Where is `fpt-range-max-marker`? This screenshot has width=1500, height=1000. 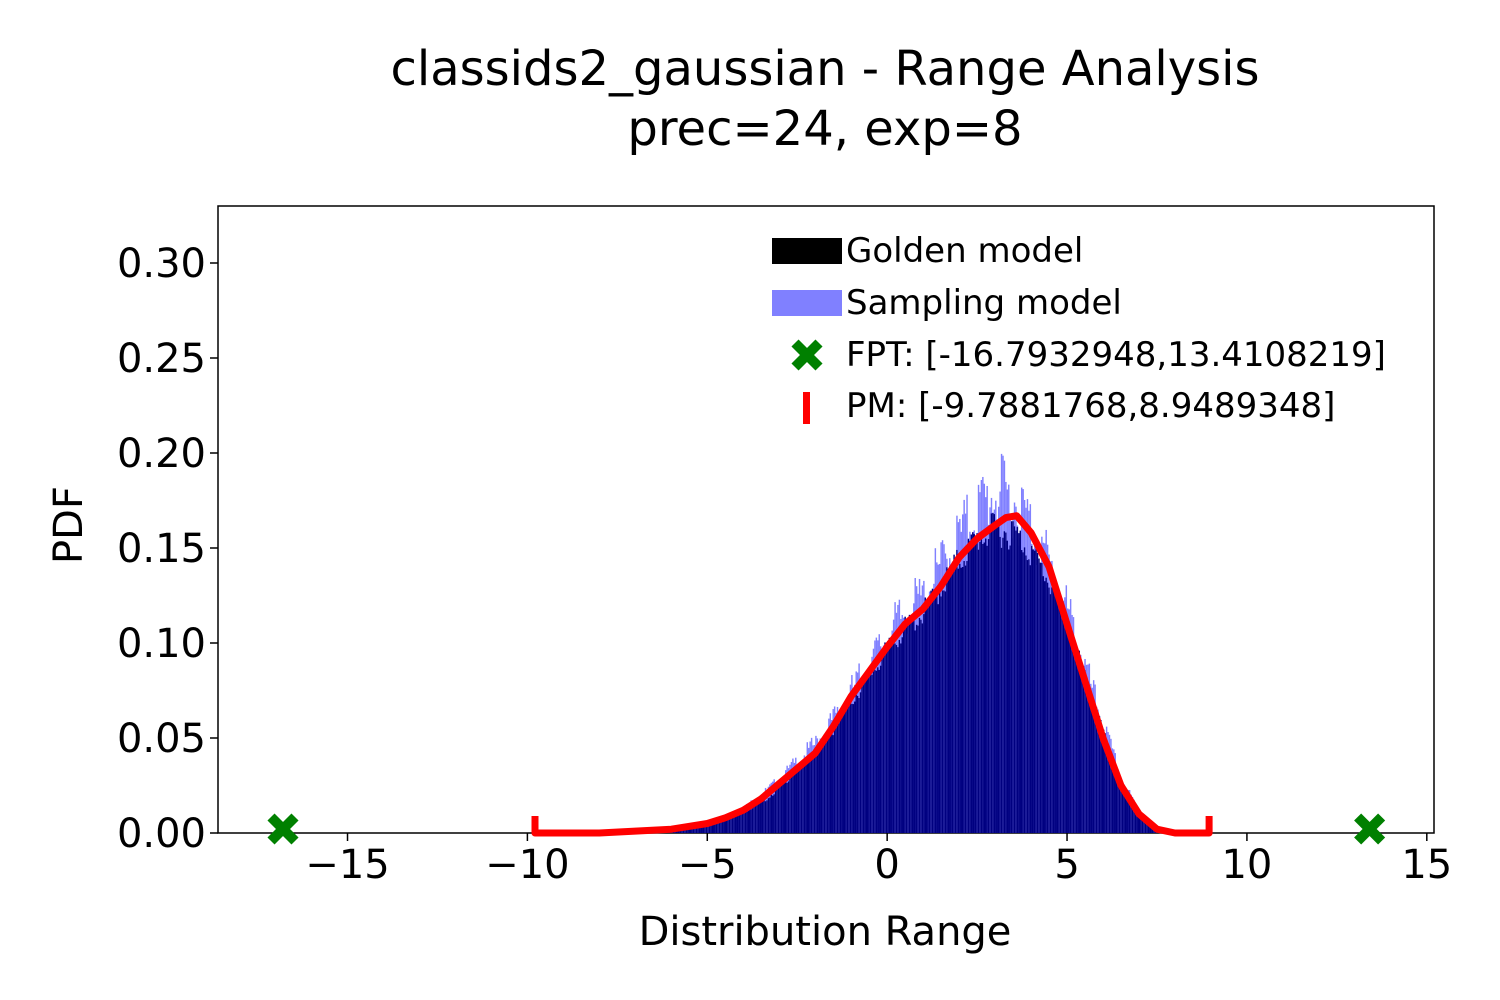
fpt-range-max-marker is located at coordinates (1370, 829).